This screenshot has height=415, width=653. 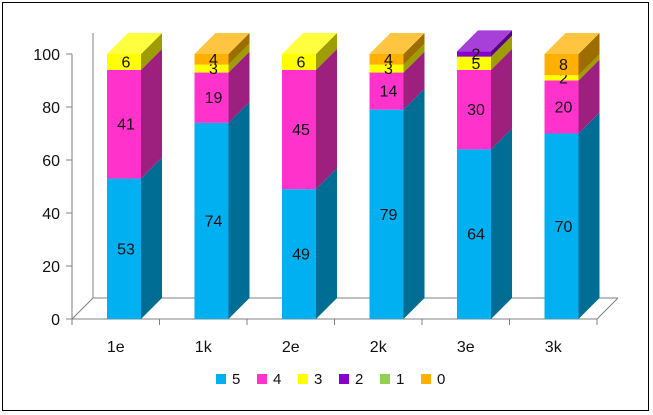 I want to click on data-label: 53, so click(x=126, y=249).